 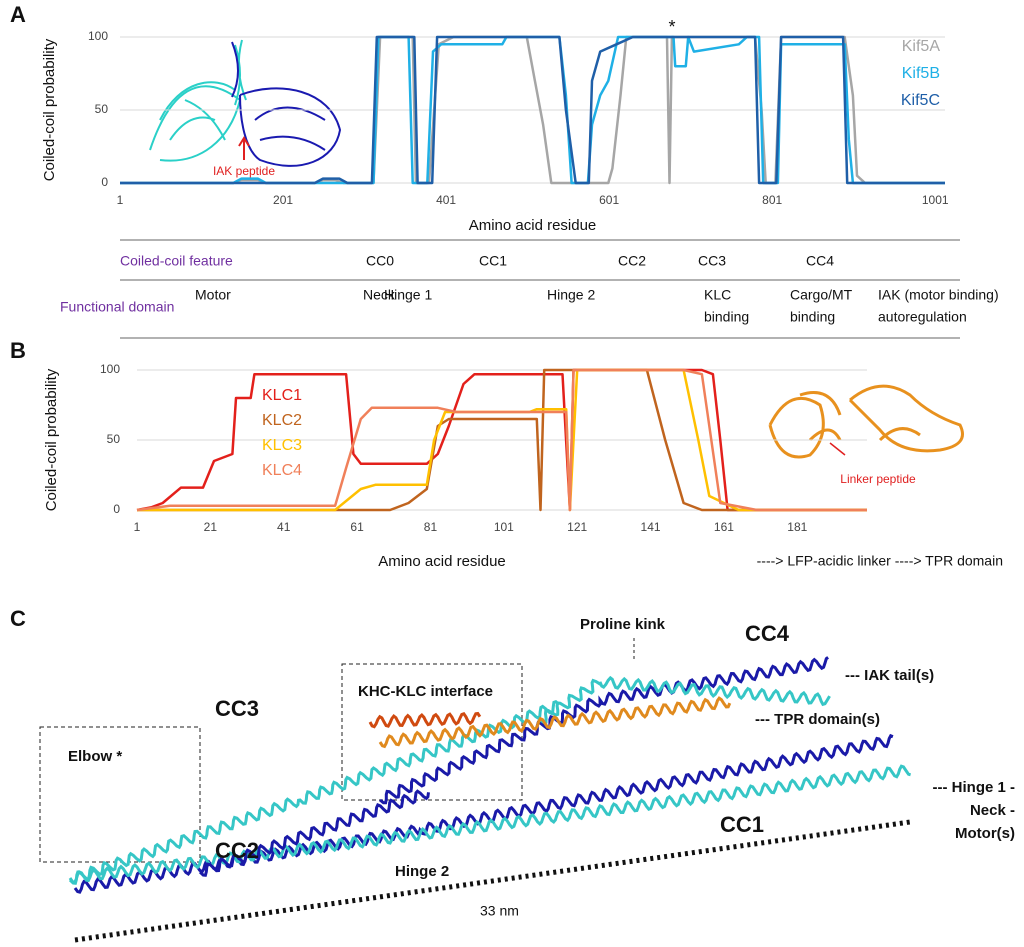 I want to click on domain-cell: KLC, so click(x=717, y=295).